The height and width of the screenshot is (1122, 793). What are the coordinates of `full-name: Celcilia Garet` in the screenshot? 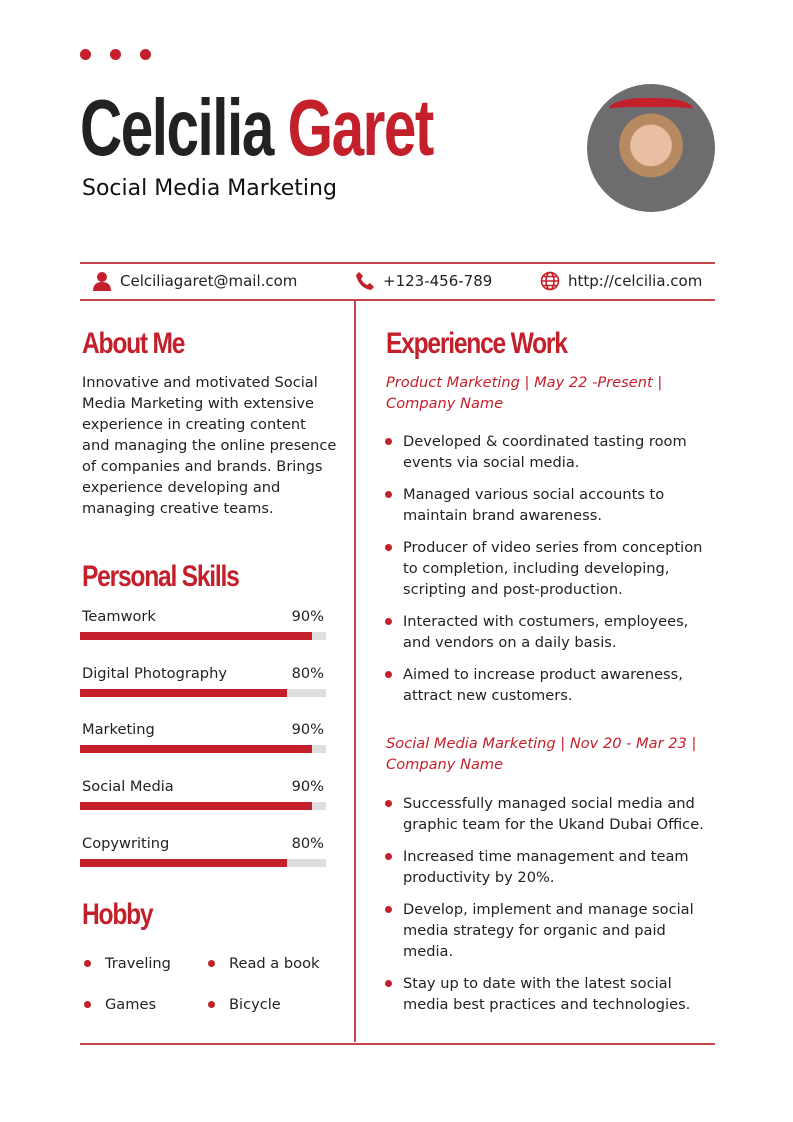 It's located at (257, 128).